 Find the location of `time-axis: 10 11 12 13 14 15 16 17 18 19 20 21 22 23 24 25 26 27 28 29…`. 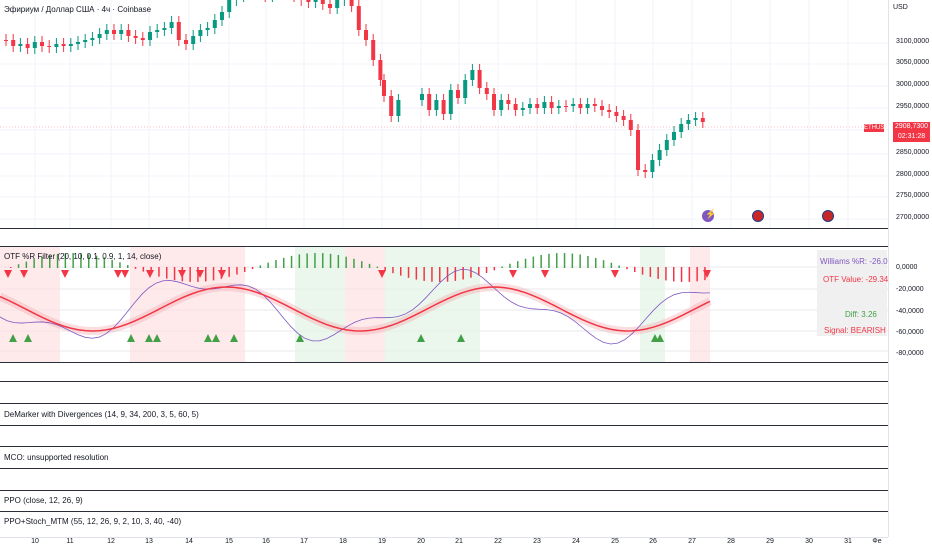

time-axis: 10 11 12 13 14 15 16 17 18 19 20 21 22 23 24 25 26 27 28 29… is located at coordinates (444, 544).